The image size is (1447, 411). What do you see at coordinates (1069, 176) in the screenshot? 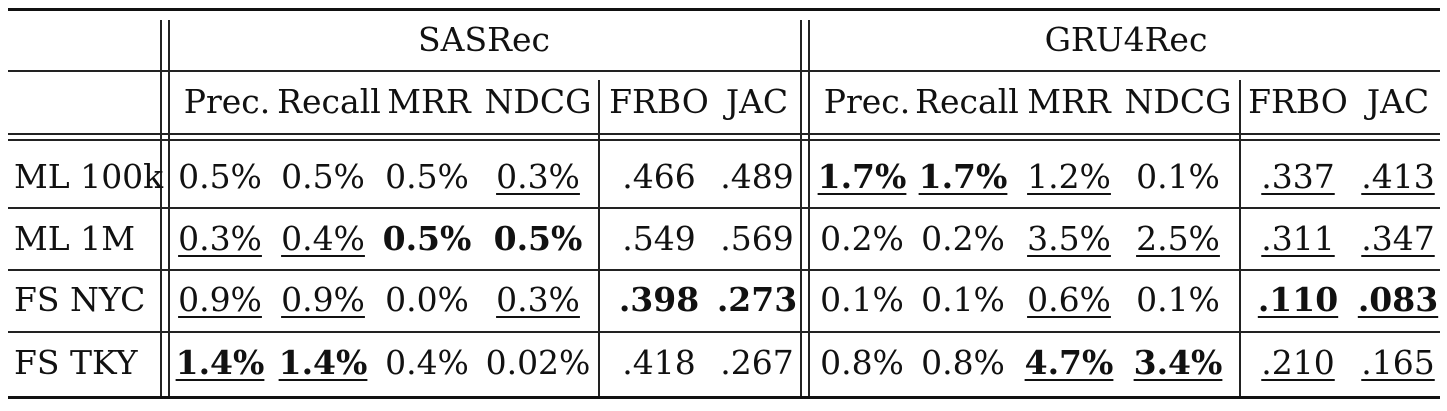
I see `table-cell: 1.2%` at bounding box center [1069, 176].